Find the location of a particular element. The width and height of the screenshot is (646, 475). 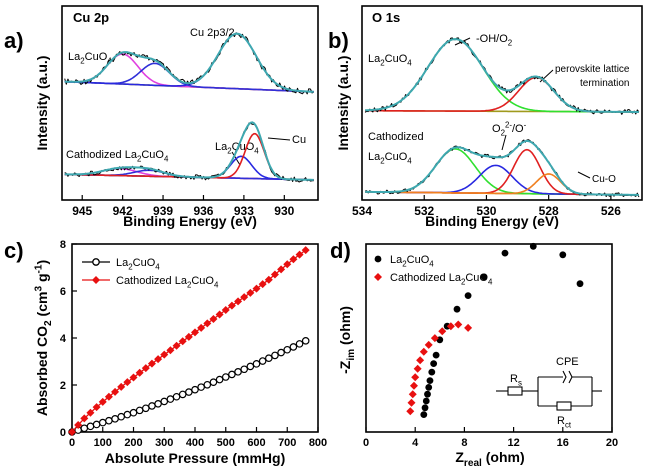

x-tick-label: 20 is located at coordinates (612, 443).